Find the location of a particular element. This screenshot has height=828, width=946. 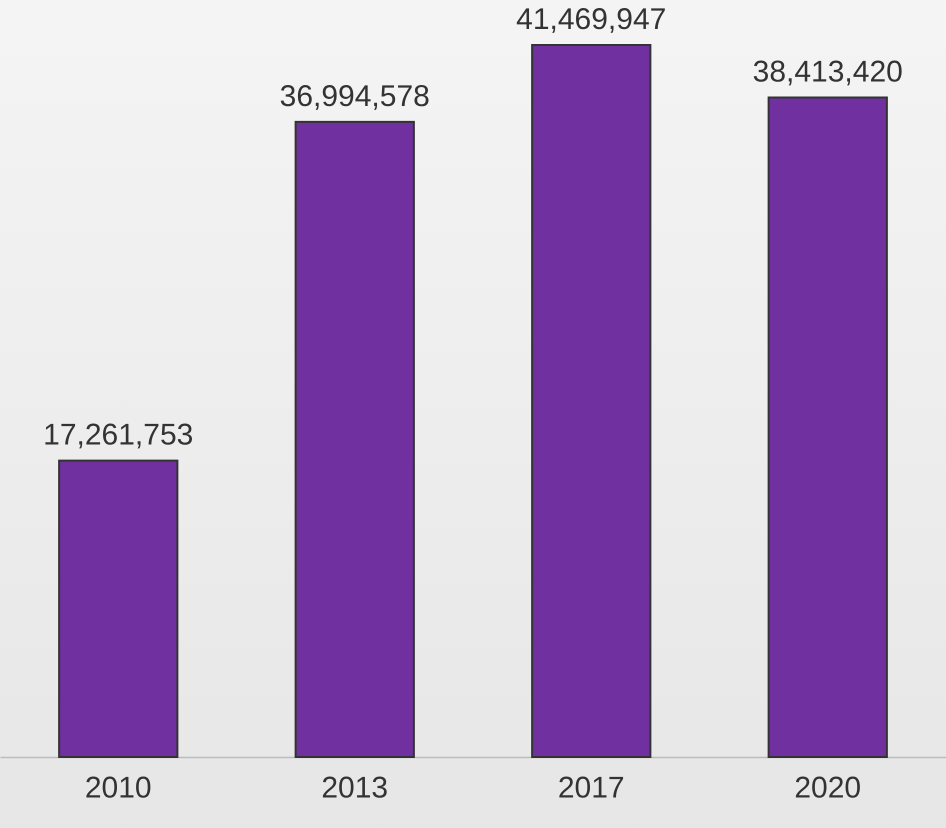

data-label: 41,469,947 is located at coordinates (591, 19).